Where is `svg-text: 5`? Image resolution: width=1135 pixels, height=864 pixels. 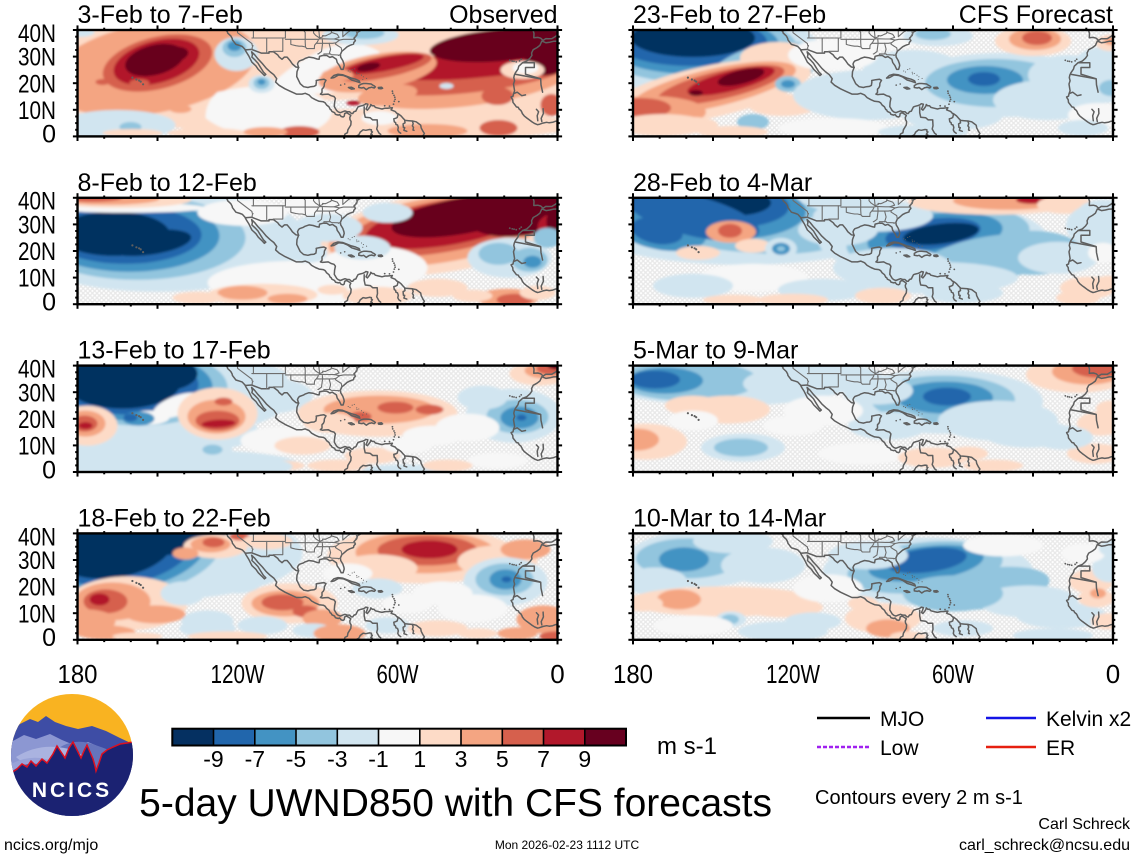 svg-text: 5 is located at coordinates (502, 759).